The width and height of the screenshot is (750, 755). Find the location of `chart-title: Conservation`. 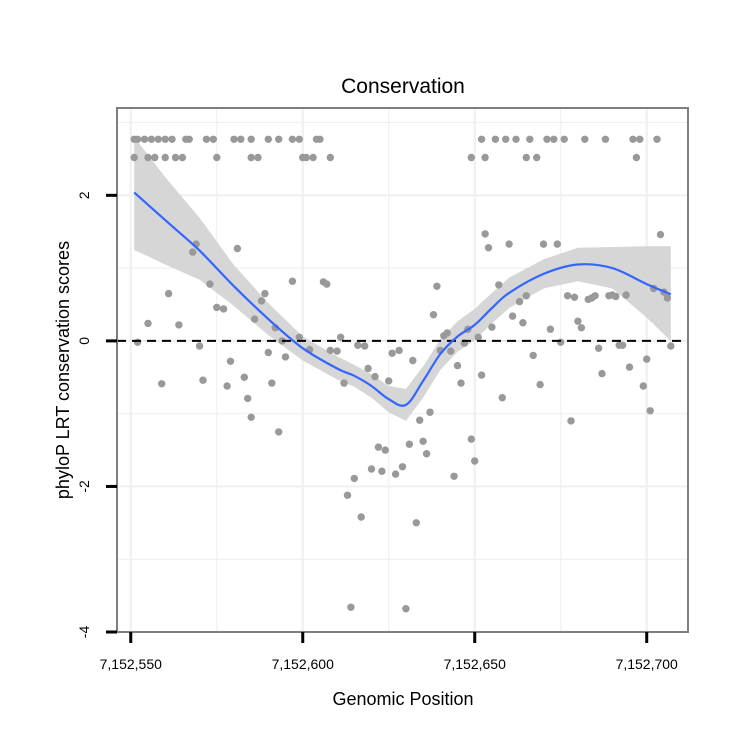

chart-title: Conservation is located at coordinates (403, 86).